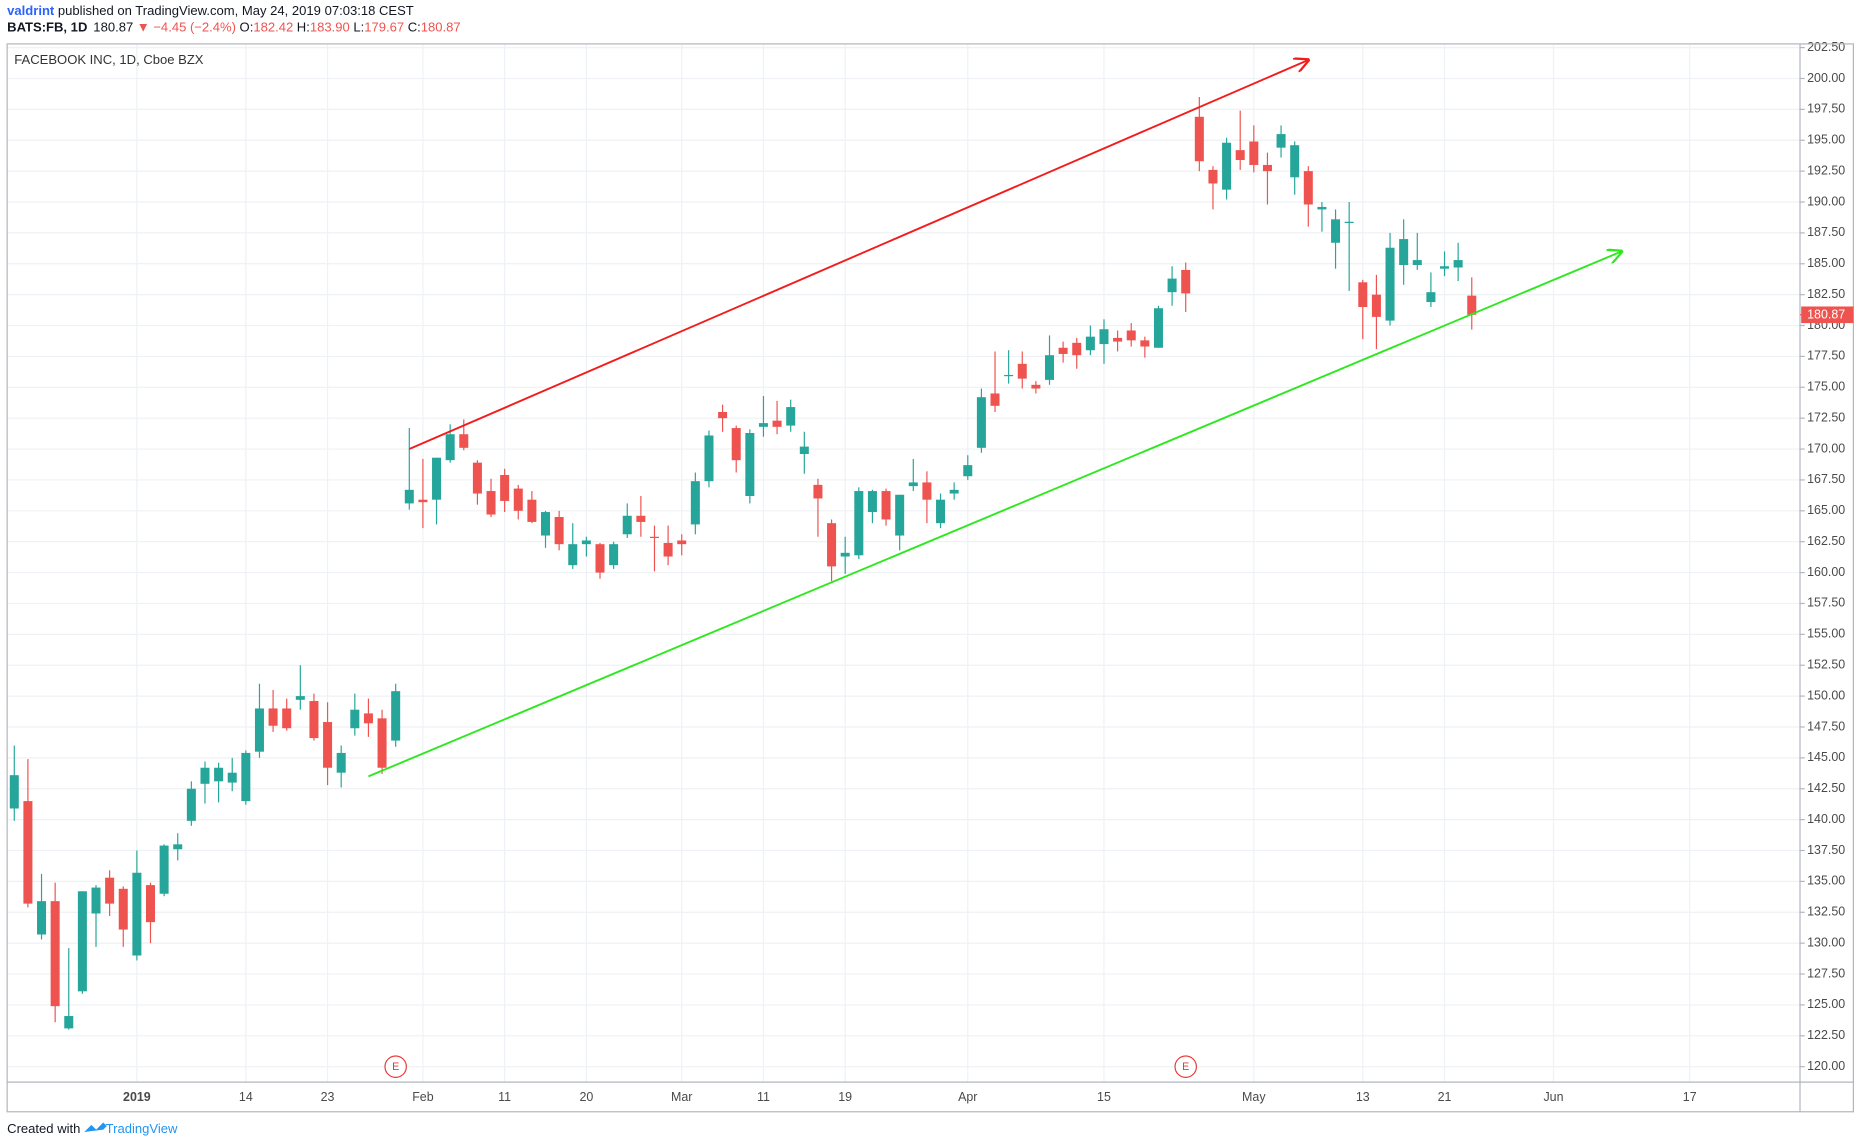 The image size is (1857, 1145). I want to click on y-tick-label: 127.50, so click(1826, 973).